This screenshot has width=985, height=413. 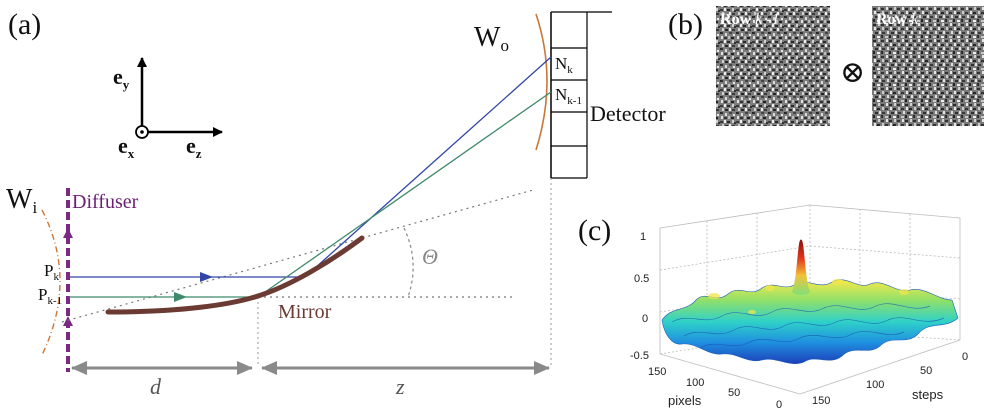 What do you see at coordinates (685, 400) in the screenshot?
I see `pixels-axis-label: pixels` at bounding box center [685, 400].